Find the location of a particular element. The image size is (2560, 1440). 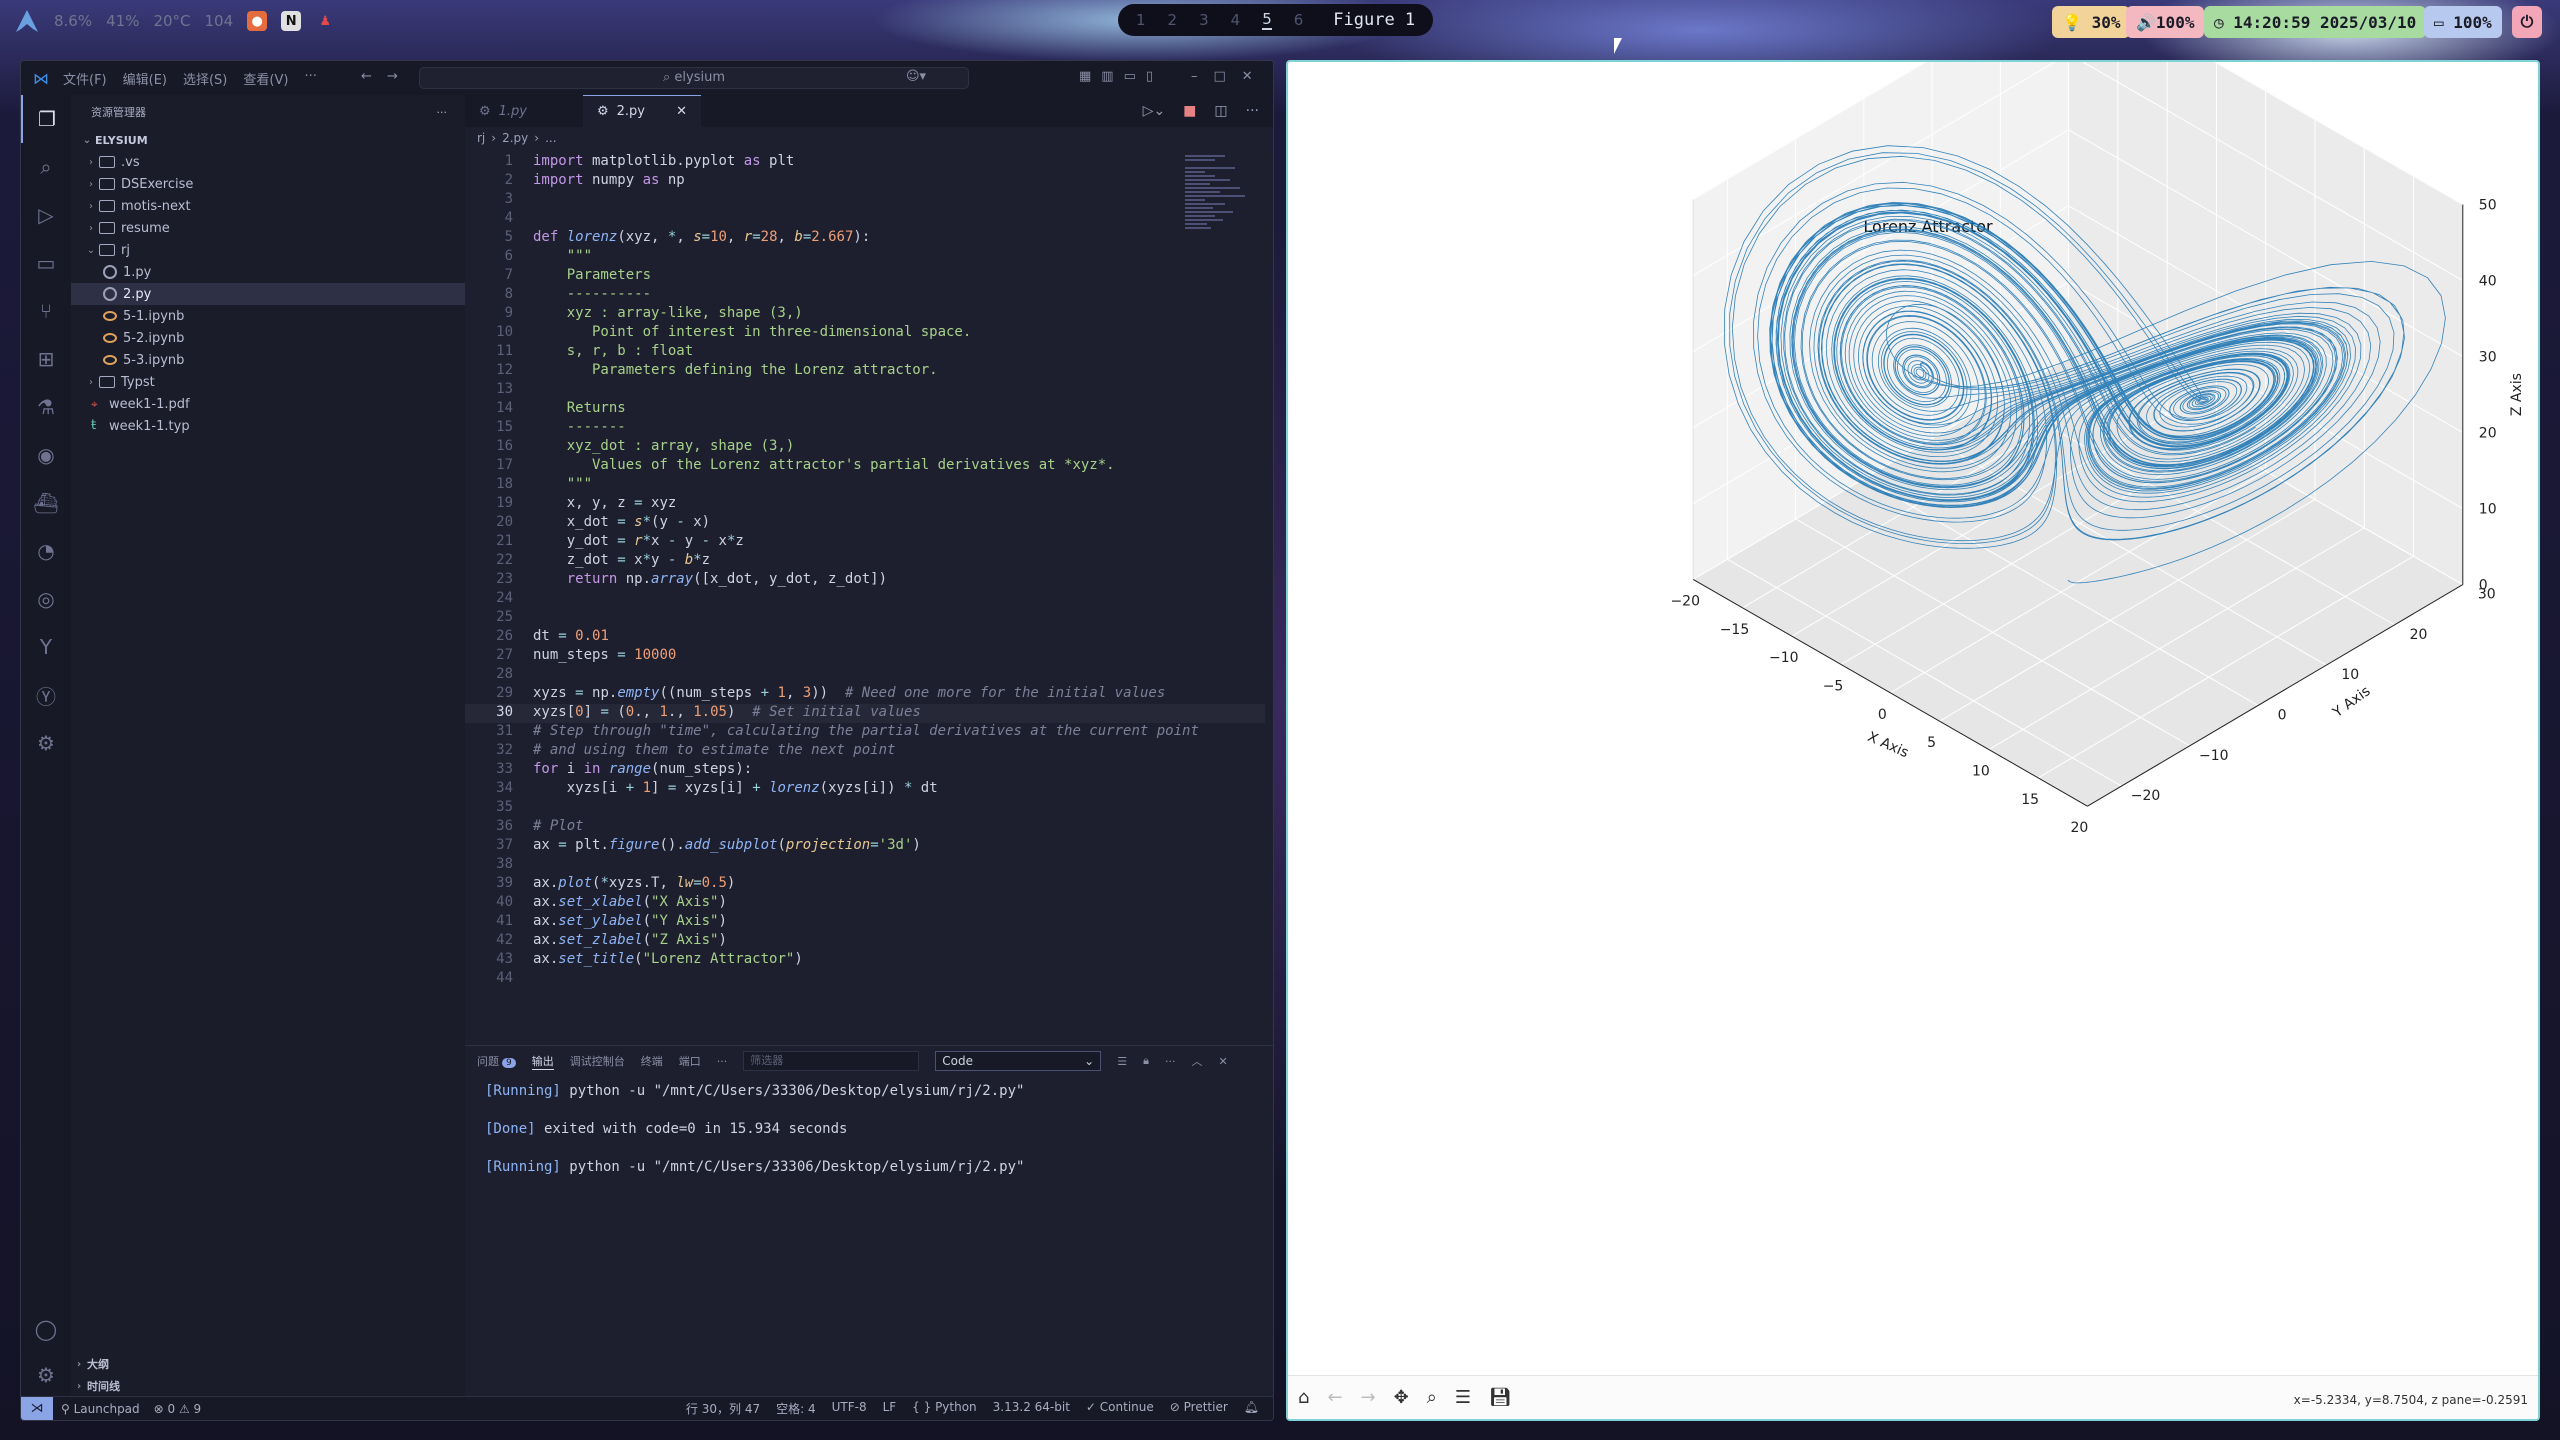

split-editor-icon: ◫ is located at coordinates (1221, 111).